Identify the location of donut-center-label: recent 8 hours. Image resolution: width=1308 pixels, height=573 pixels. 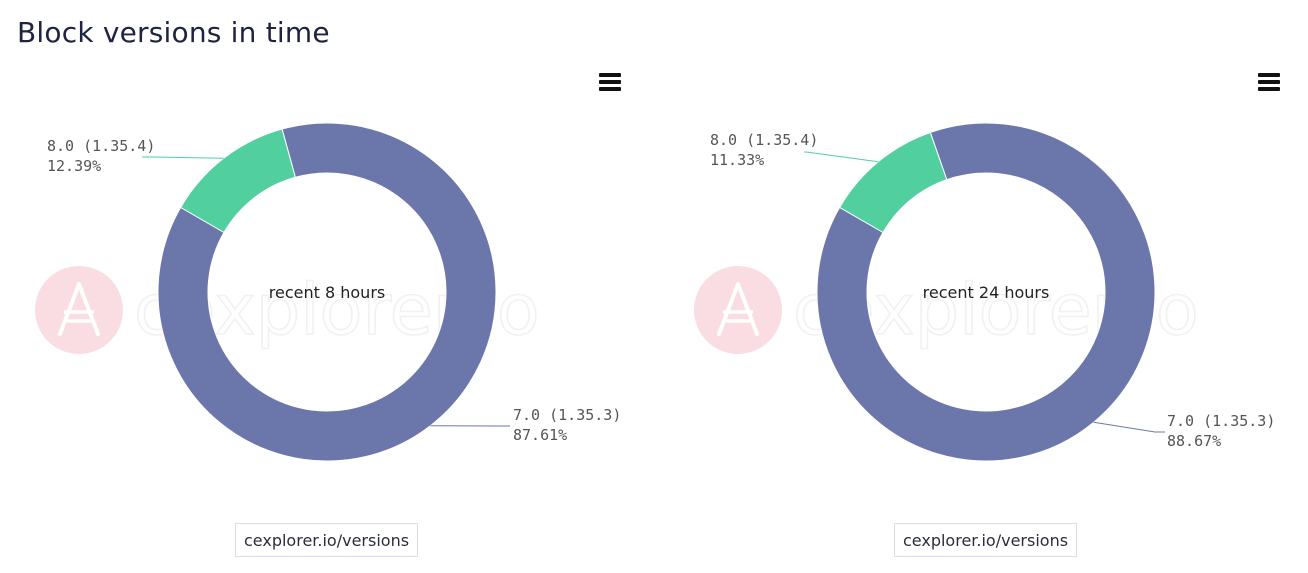
(327, 292).